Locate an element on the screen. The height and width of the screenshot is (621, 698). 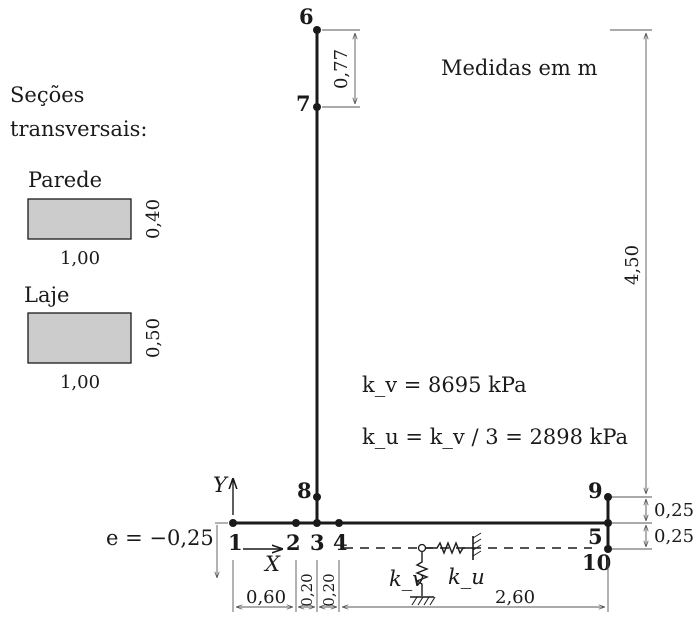
dim-3-4-label: 0,20 is located at coordinates (329, 589).